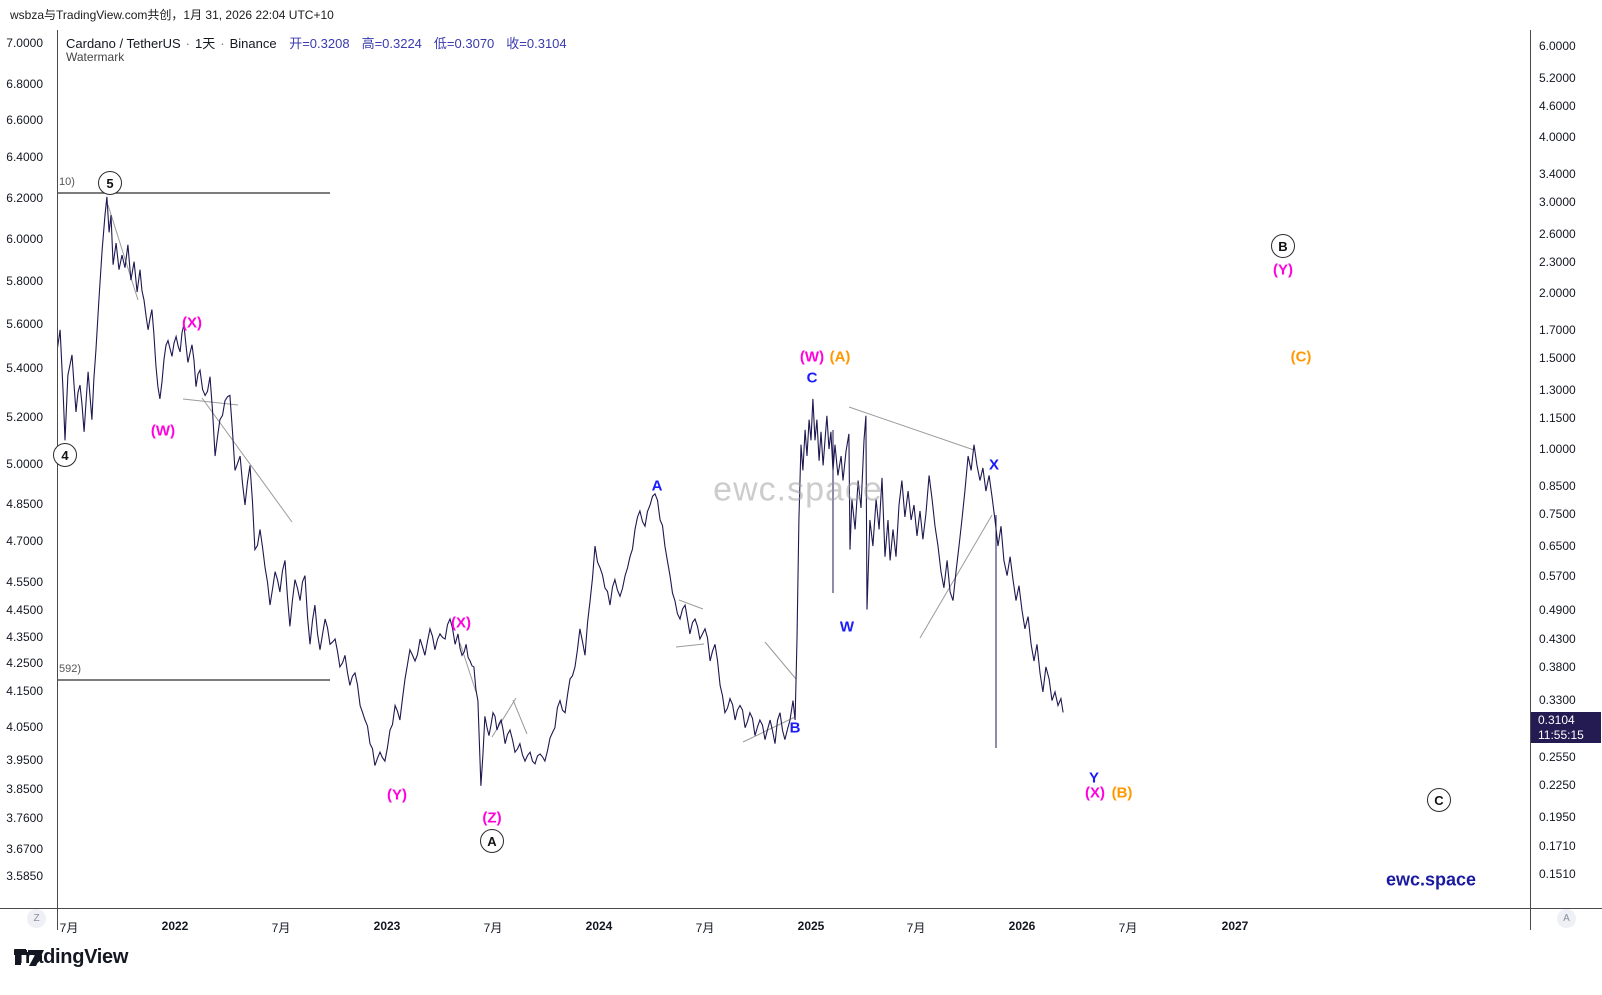 This screenshot has height=995, width=1602. Describe the element at coordinates (1557, 546) in the screenshot. I see `right-axis-label: 0.6500` at that location.